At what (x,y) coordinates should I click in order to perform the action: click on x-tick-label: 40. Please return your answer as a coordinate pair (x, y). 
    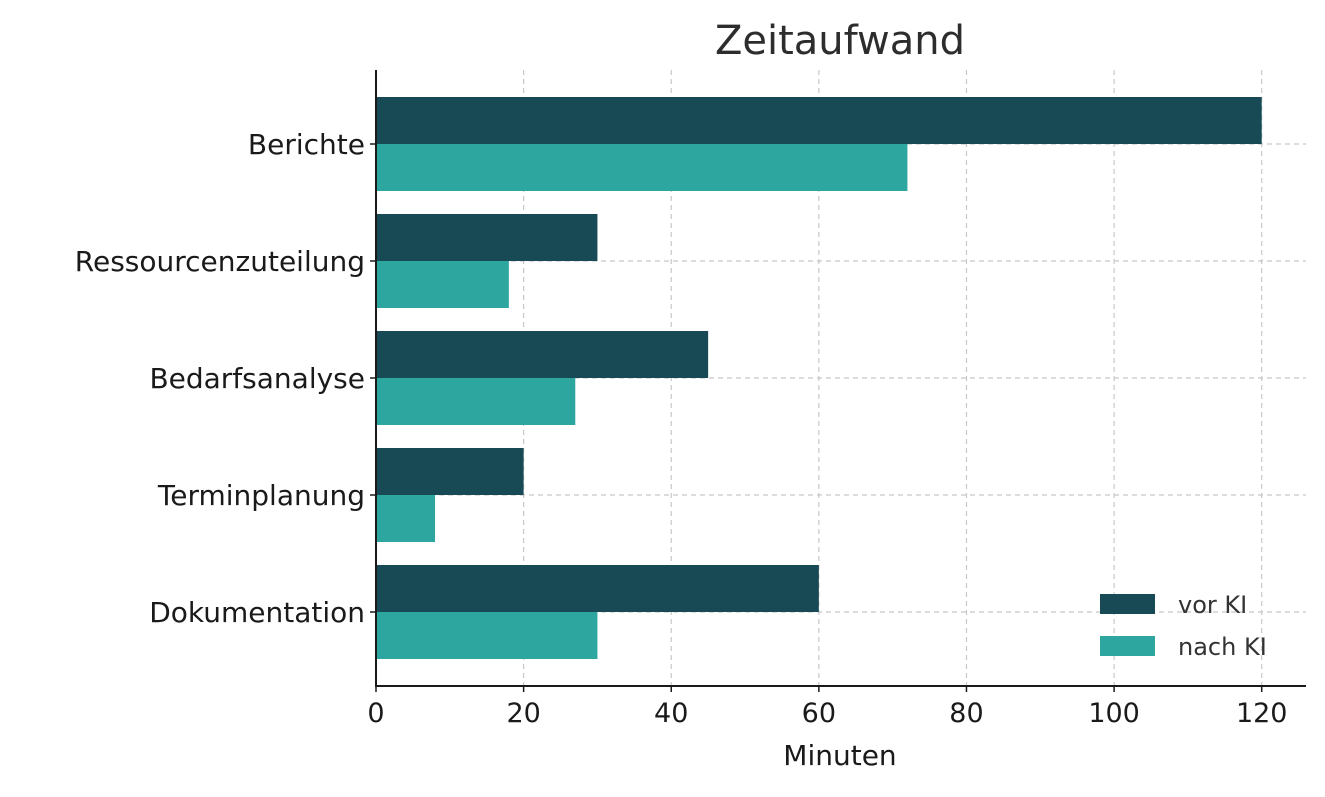
    Looking at the image, I should click on (671, 713).